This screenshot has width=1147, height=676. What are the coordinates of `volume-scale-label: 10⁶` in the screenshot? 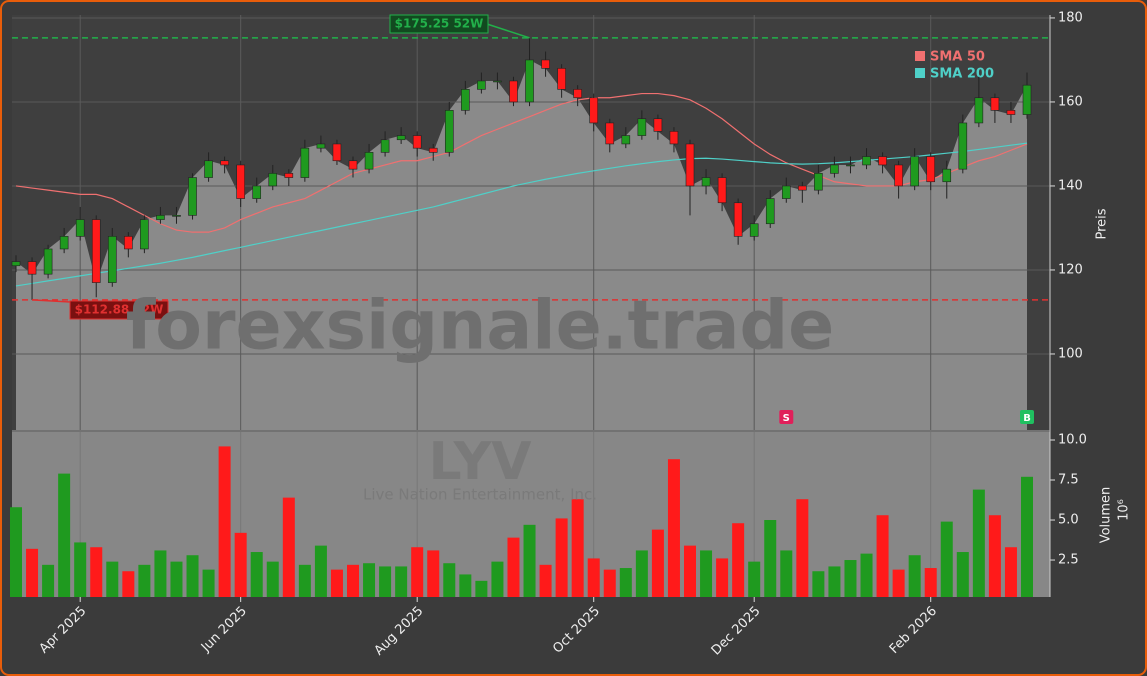 It's located at (1124, 510).